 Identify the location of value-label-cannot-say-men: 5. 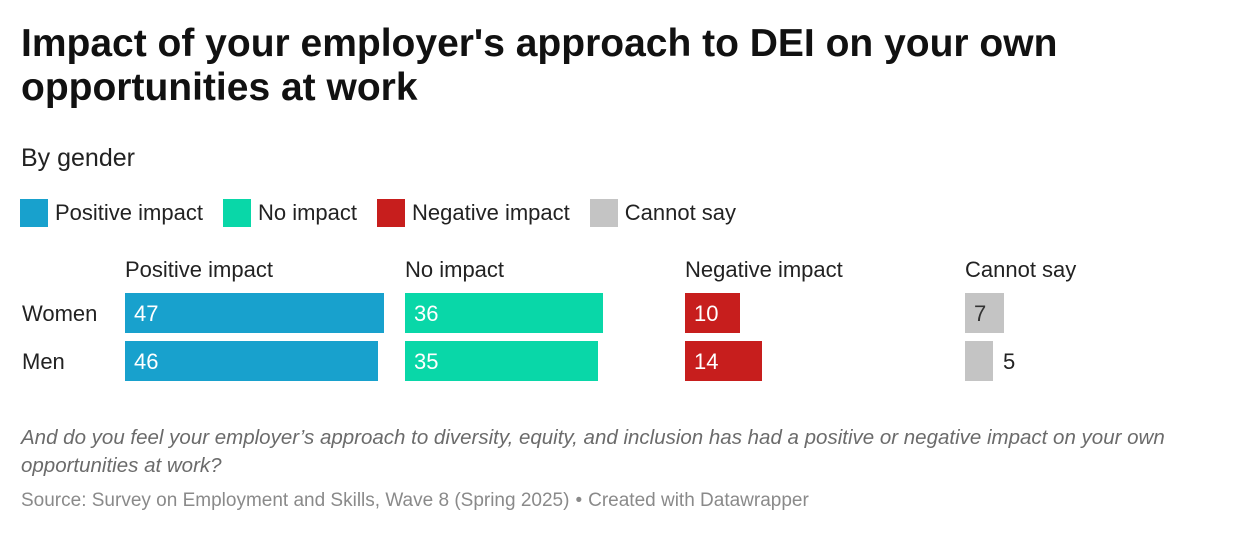
(1009, 361).